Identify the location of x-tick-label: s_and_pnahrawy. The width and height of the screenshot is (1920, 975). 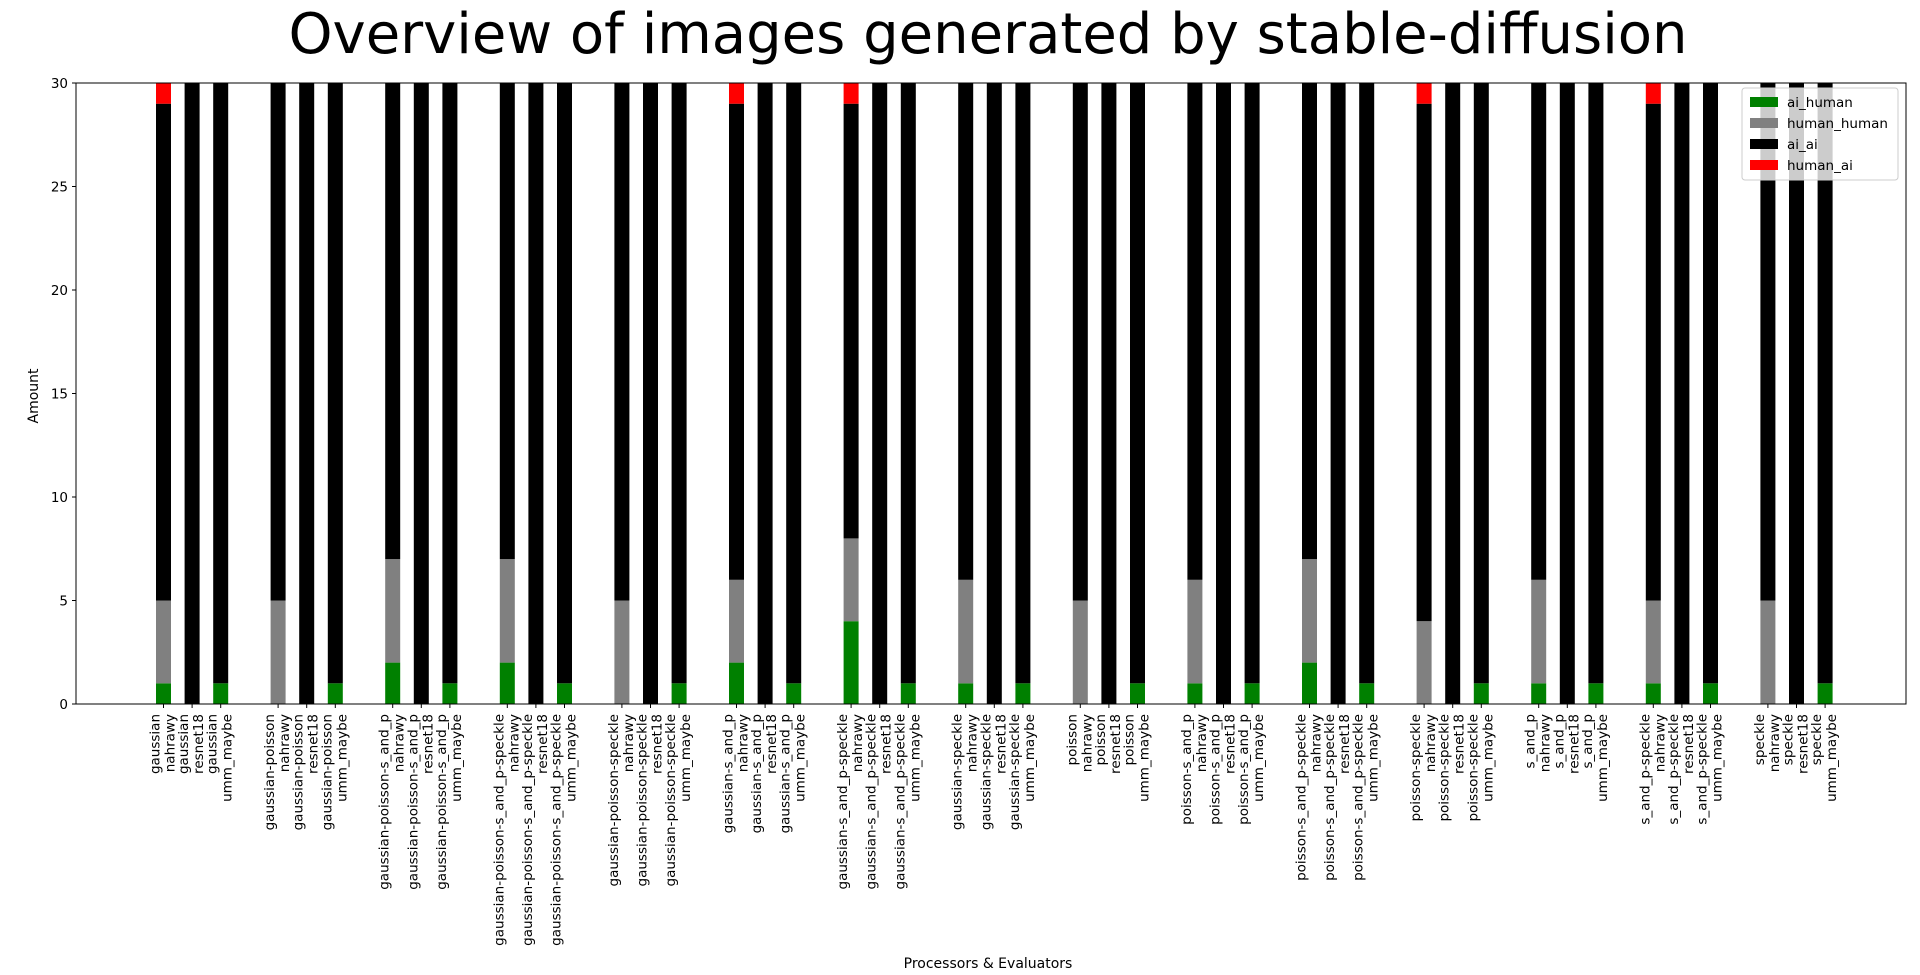
(1538, 743).